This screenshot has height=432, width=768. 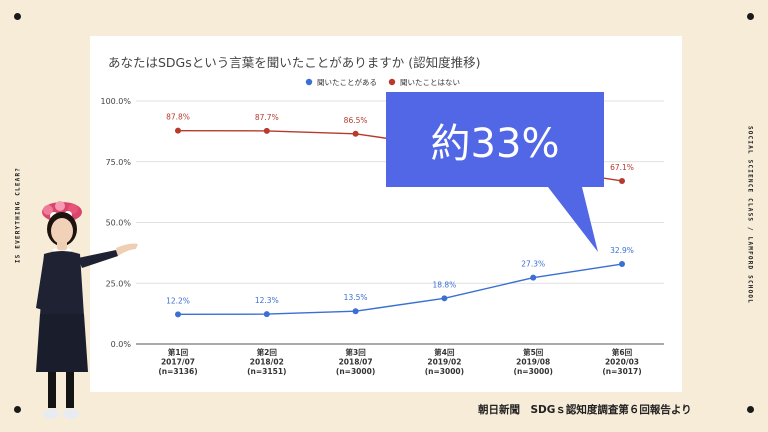 What do you see at coordinates (444, 362) in the screenshot?
I see `x-tick-line: 2019/02` at bounding box center [444, 362].